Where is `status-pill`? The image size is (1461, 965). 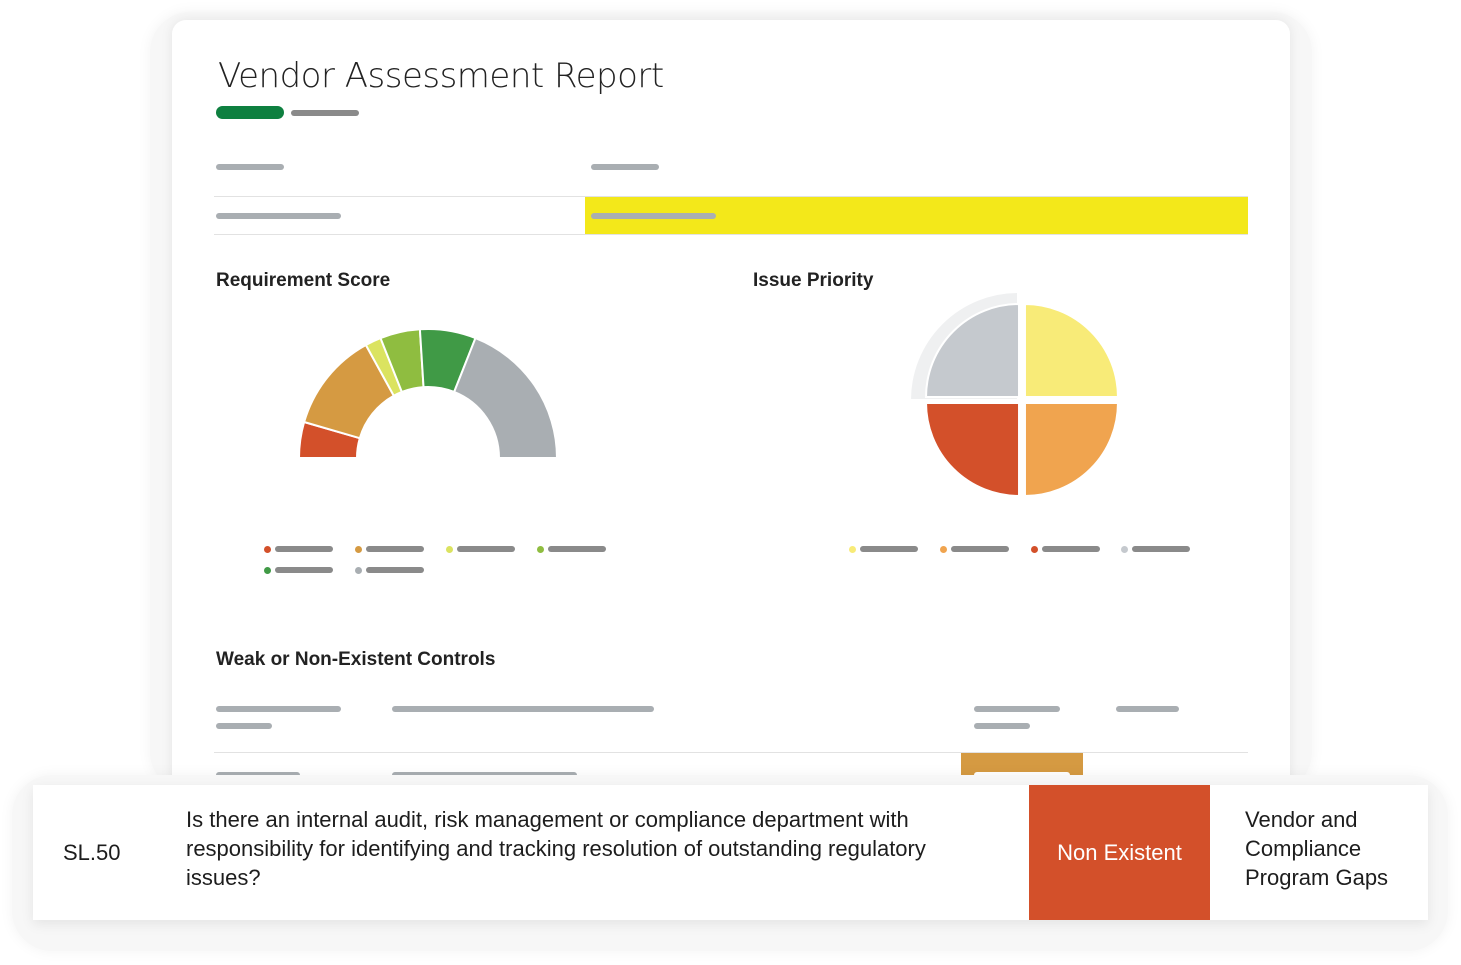
status-pill is located at coordinates (250, 112).